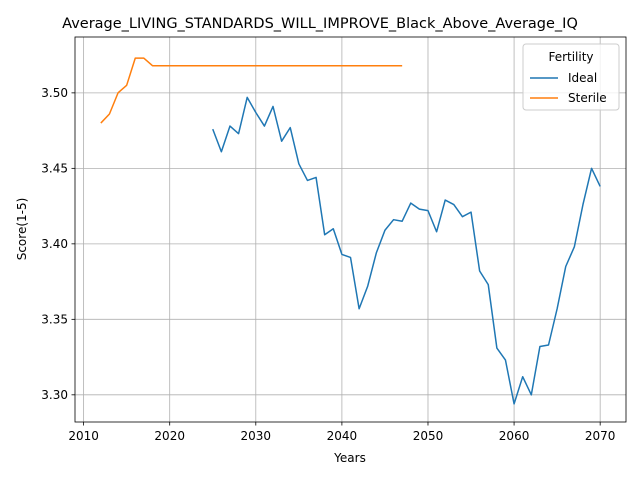  Describe the element at coordinates (169, 436) in the screenshot. I see `x-tick-label: 2020` at that location.